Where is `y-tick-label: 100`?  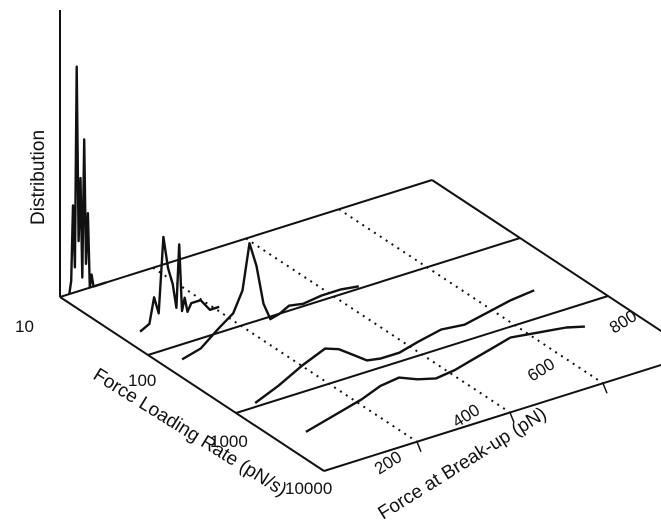 y-tick-label: 100 is located at coordinates (142, 380).